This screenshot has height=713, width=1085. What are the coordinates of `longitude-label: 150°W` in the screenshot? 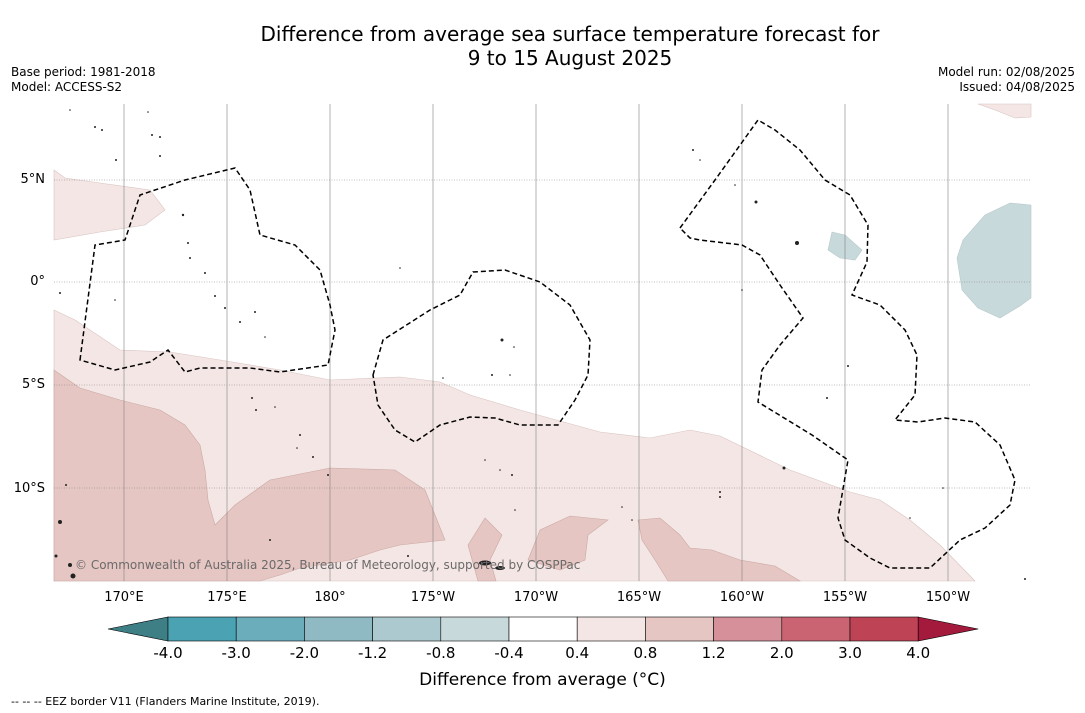 It's located at (948, 597).